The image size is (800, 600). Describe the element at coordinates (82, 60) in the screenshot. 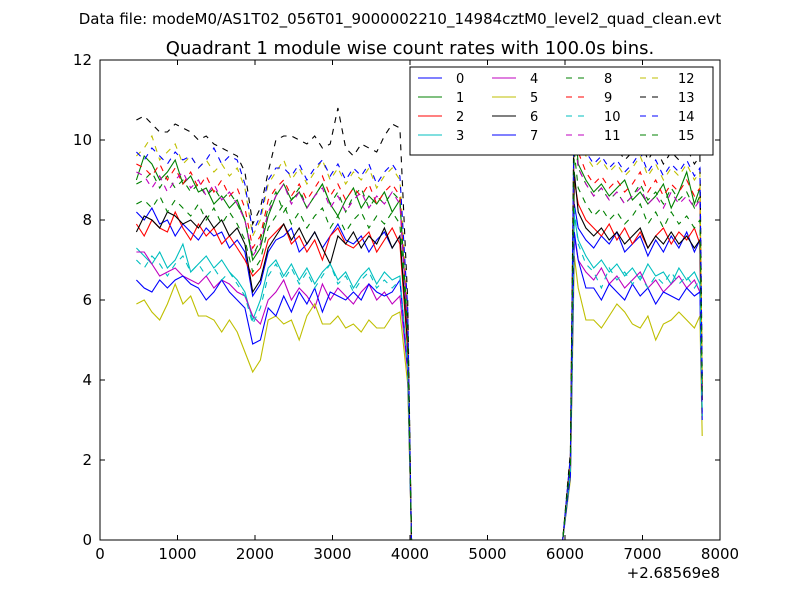

I see `y-tick-label: 12` at that location.